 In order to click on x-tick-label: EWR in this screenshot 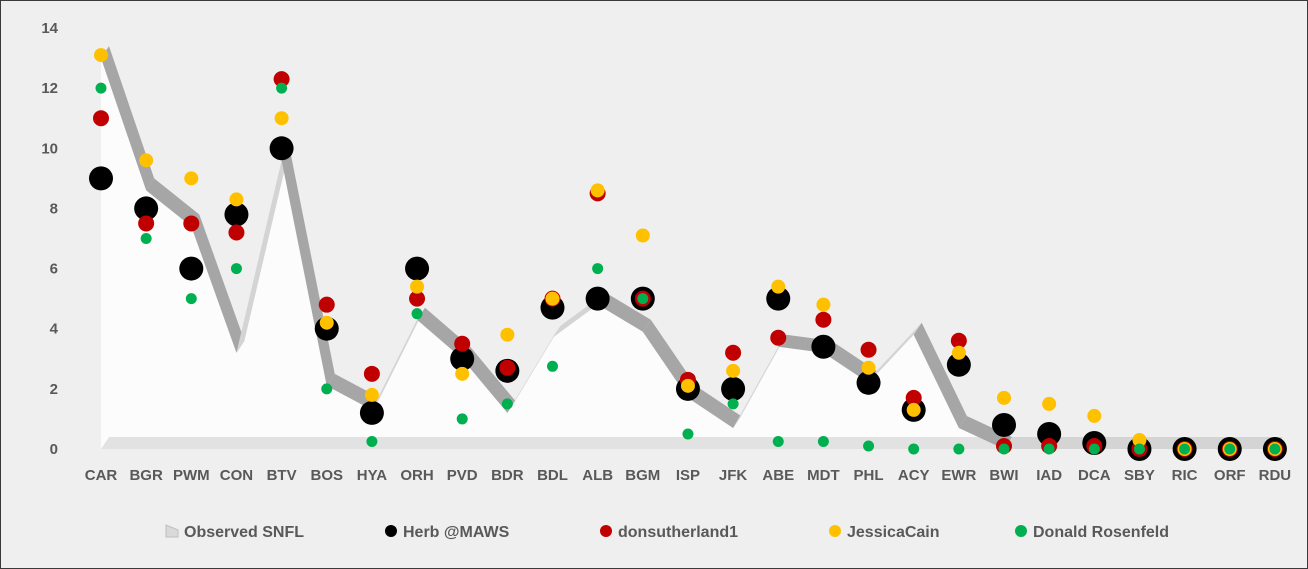, I will do `click(958, 475)`.